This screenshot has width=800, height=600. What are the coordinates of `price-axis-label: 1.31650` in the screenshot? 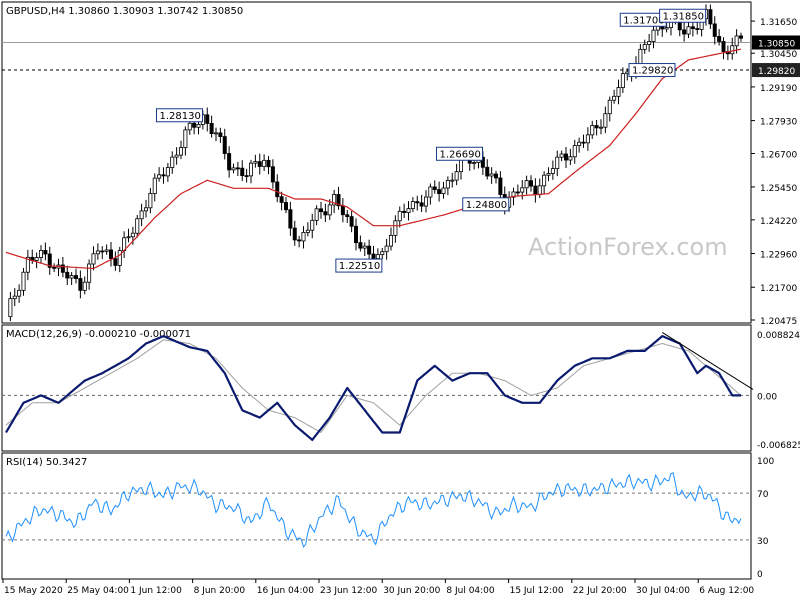 It's located at (778, 23).